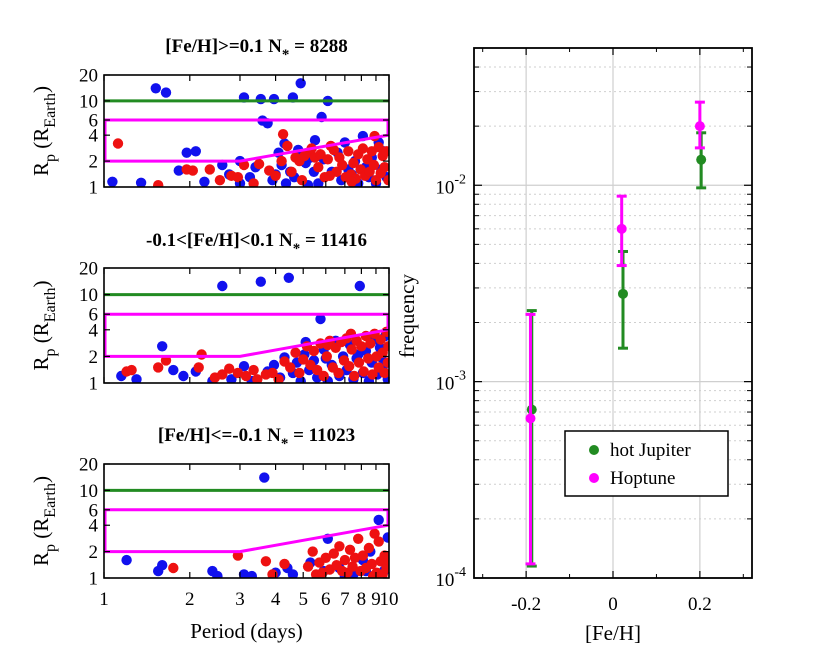 This screenshot has height=652, width=830. Describe the element at coordinates (240, 599) in the screenshot. I see `x-tick-label: 3` at that location.